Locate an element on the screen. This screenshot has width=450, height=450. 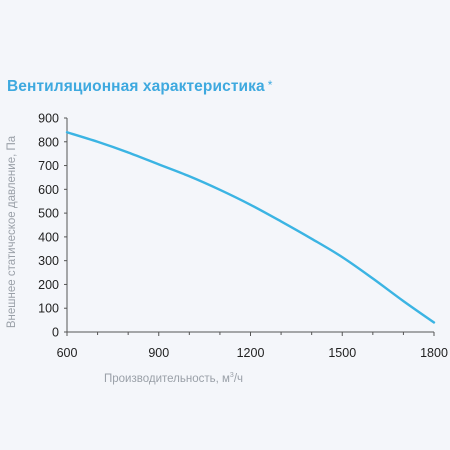
chart-title: Вентиляционная характеристика * is located at coordinates (140, 87).